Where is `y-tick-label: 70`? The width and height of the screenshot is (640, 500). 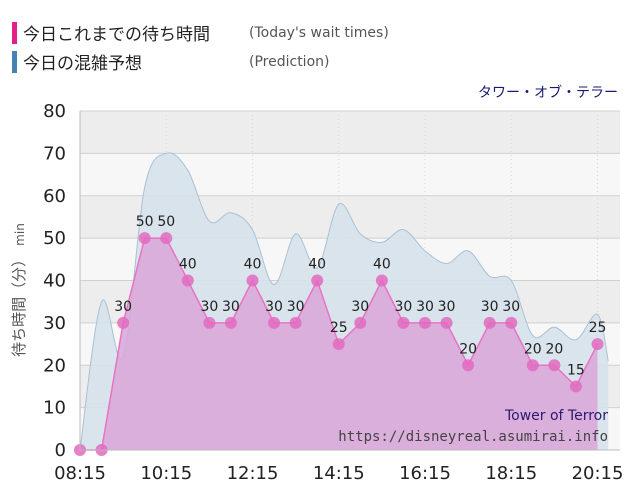
y-tick-label: 70 is located at coordinates (54, 153).